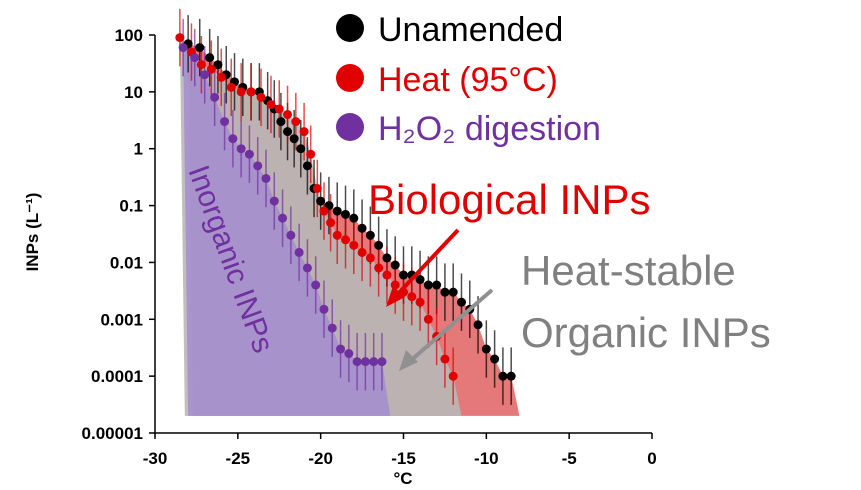 This screenshot has width=861, height=490. What do you see at coordinates (402, 478) in the screenshot?
I see `x-axis-title: °C` at bounding box center [402, 478].